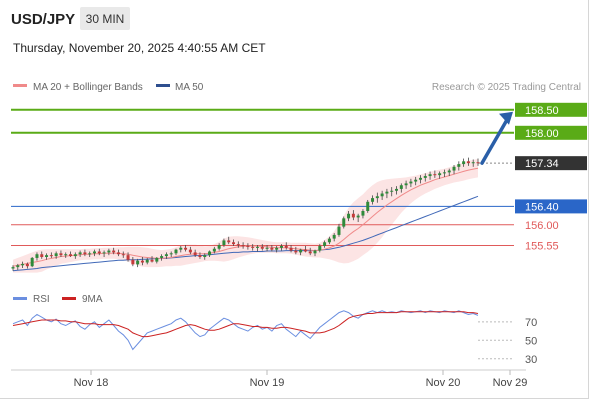 The height and width of the screenshot is (405, 590). What do you see at coordinates (506, 118) in the screenshot?
I see `forecast-arrow-head` at bounding box center [506, 118].